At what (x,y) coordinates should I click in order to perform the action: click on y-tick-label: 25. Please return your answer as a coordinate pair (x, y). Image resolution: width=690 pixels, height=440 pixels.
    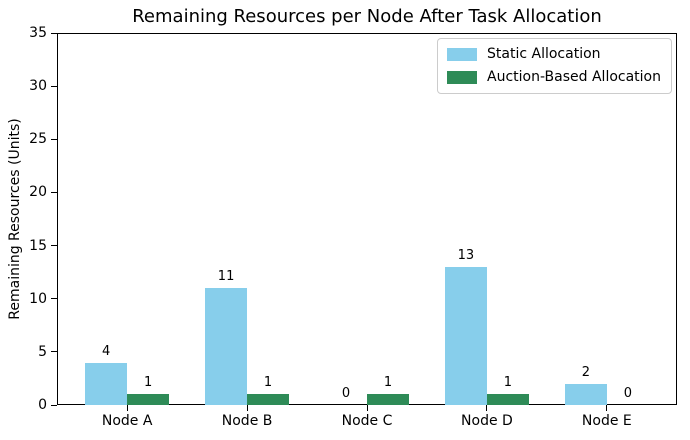
    Looking at the image, I should click on (38, 139).